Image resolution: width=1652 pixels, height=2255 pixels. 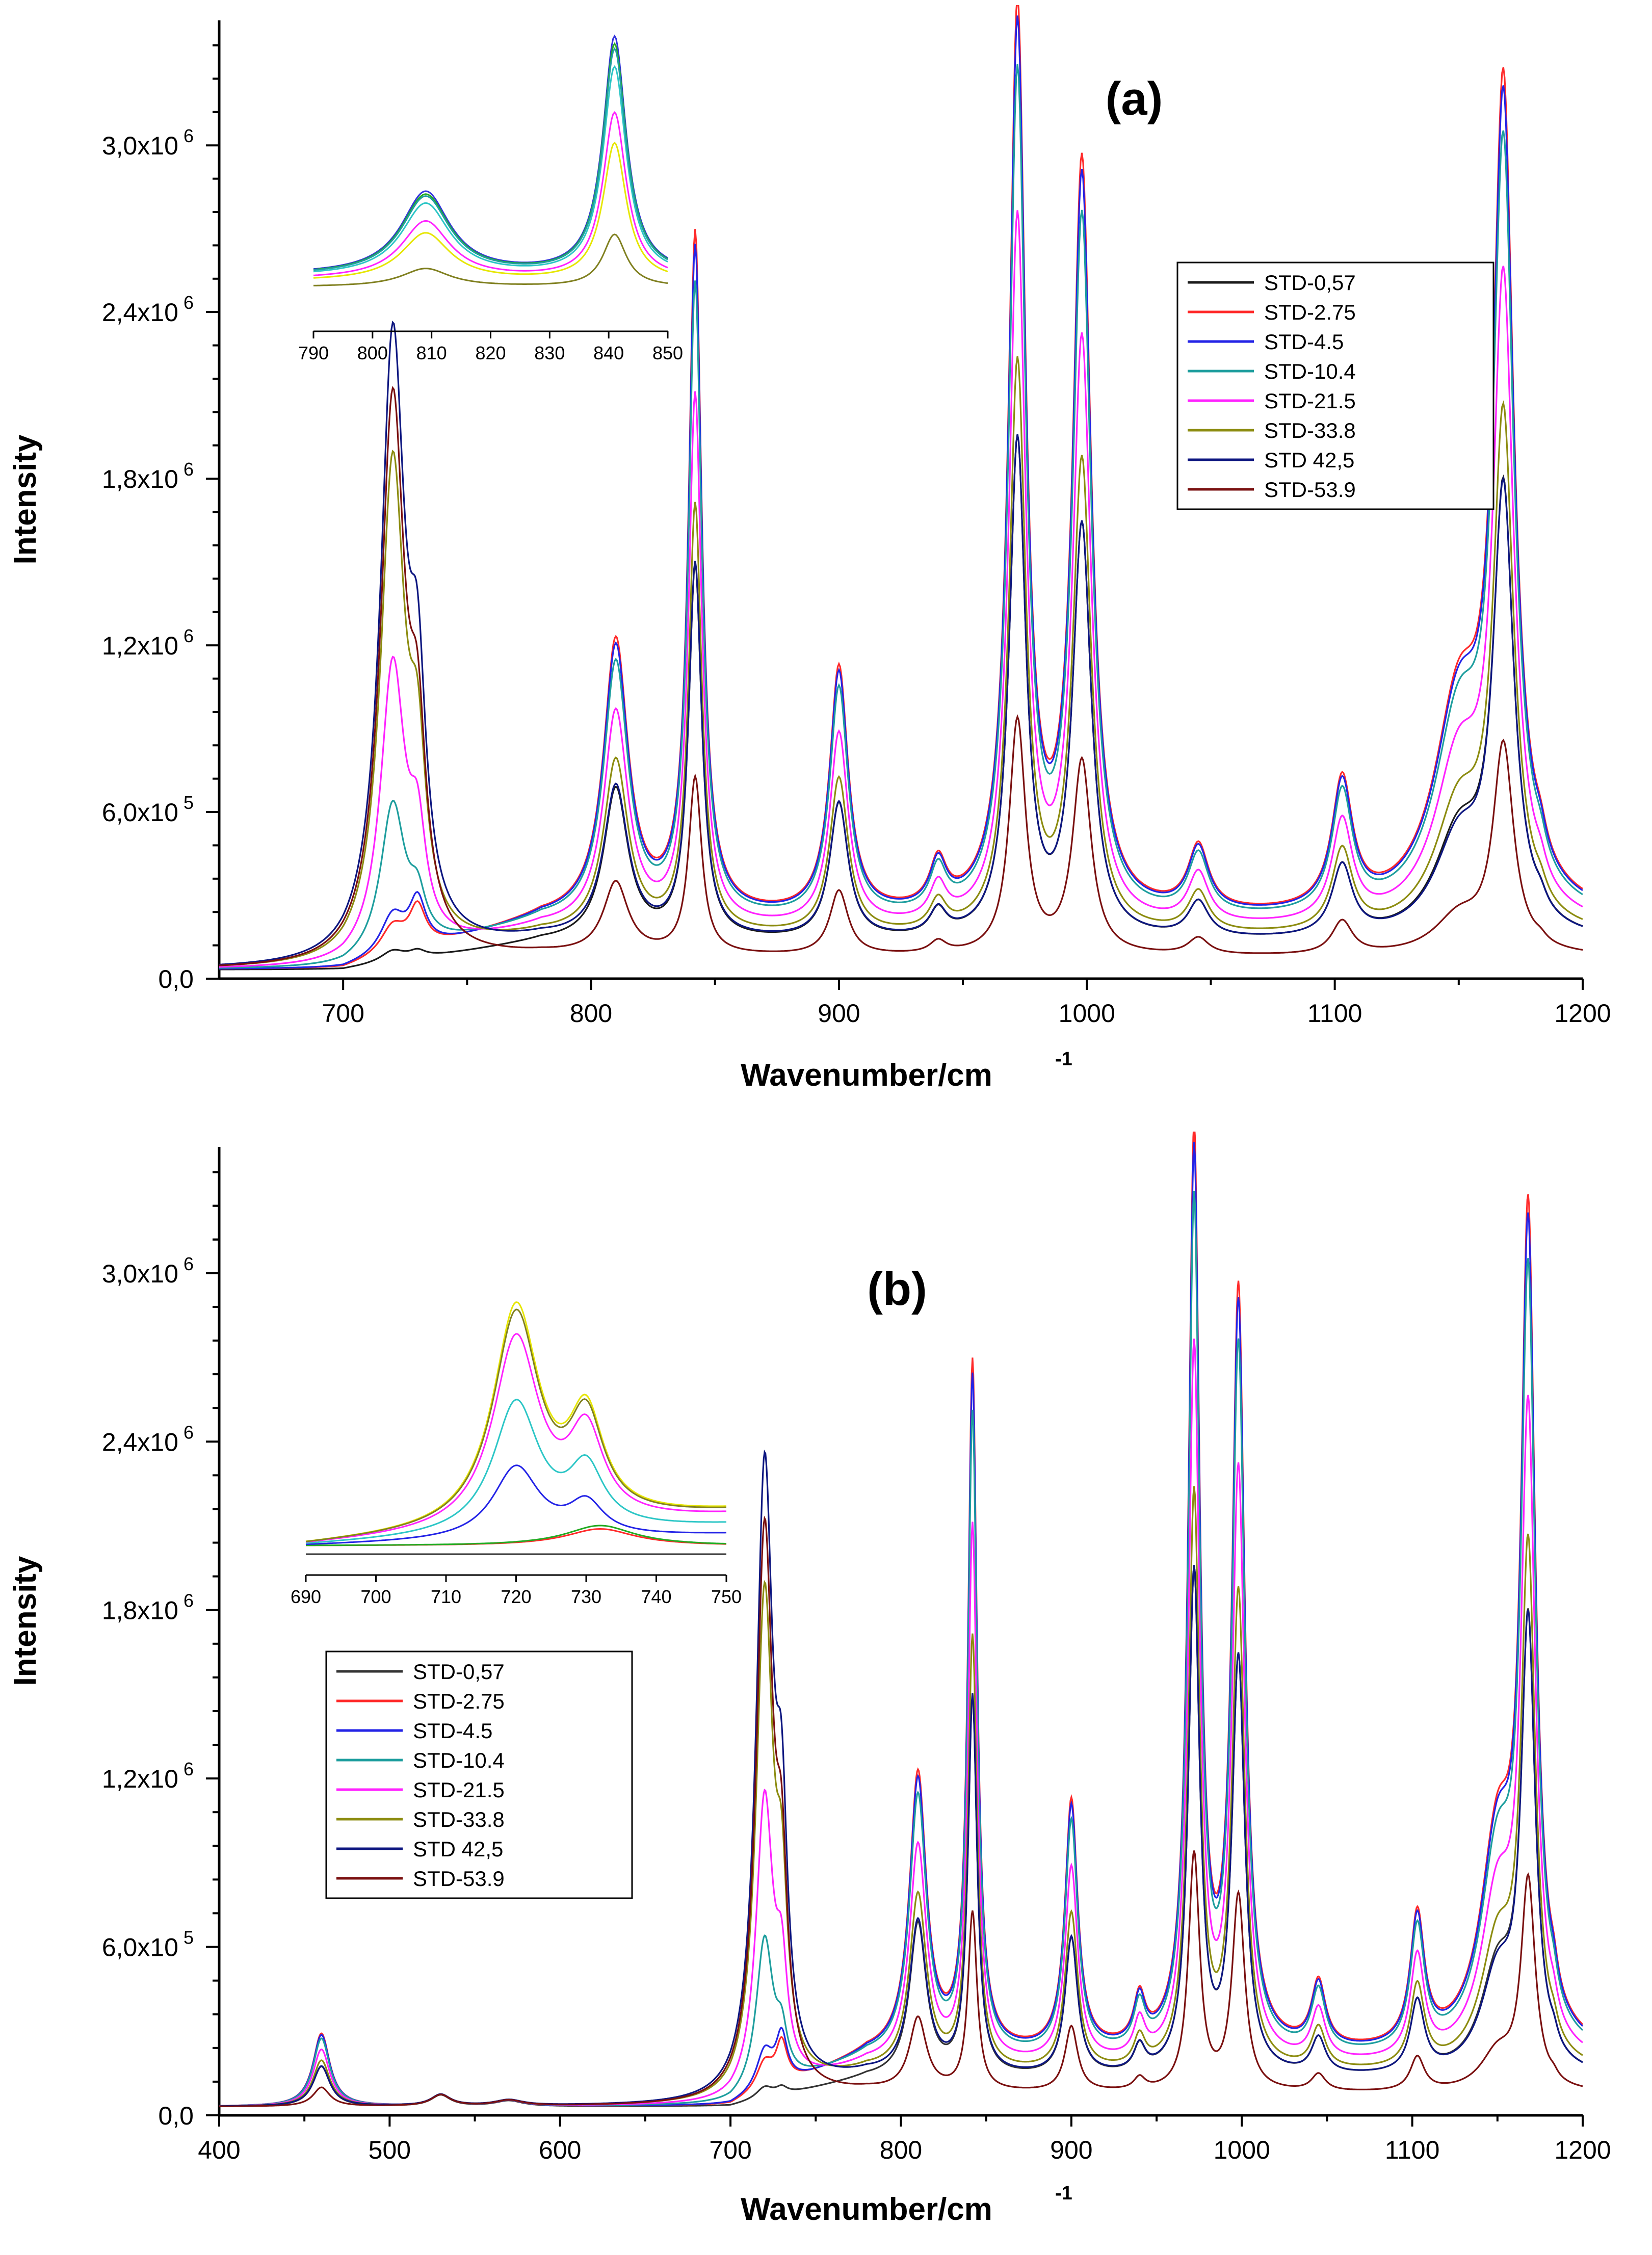 I want to click on x-tick-label: 600, so click(x=560, y=2150).